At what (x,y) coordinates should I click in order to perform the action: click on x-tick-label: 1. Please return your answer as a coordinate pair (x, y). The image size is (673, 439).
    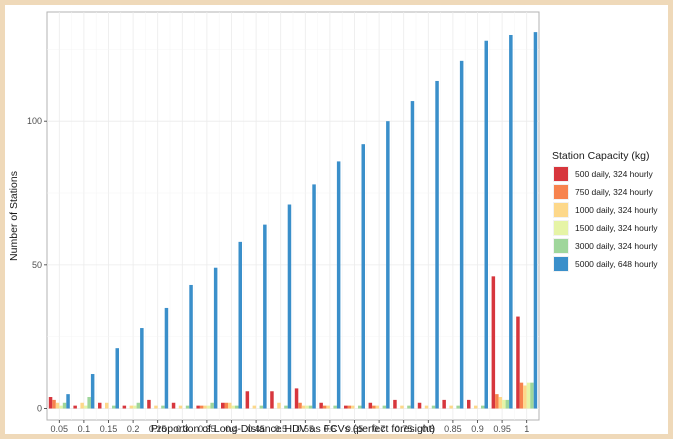
    Looking at the image, I should click on (526, 429).